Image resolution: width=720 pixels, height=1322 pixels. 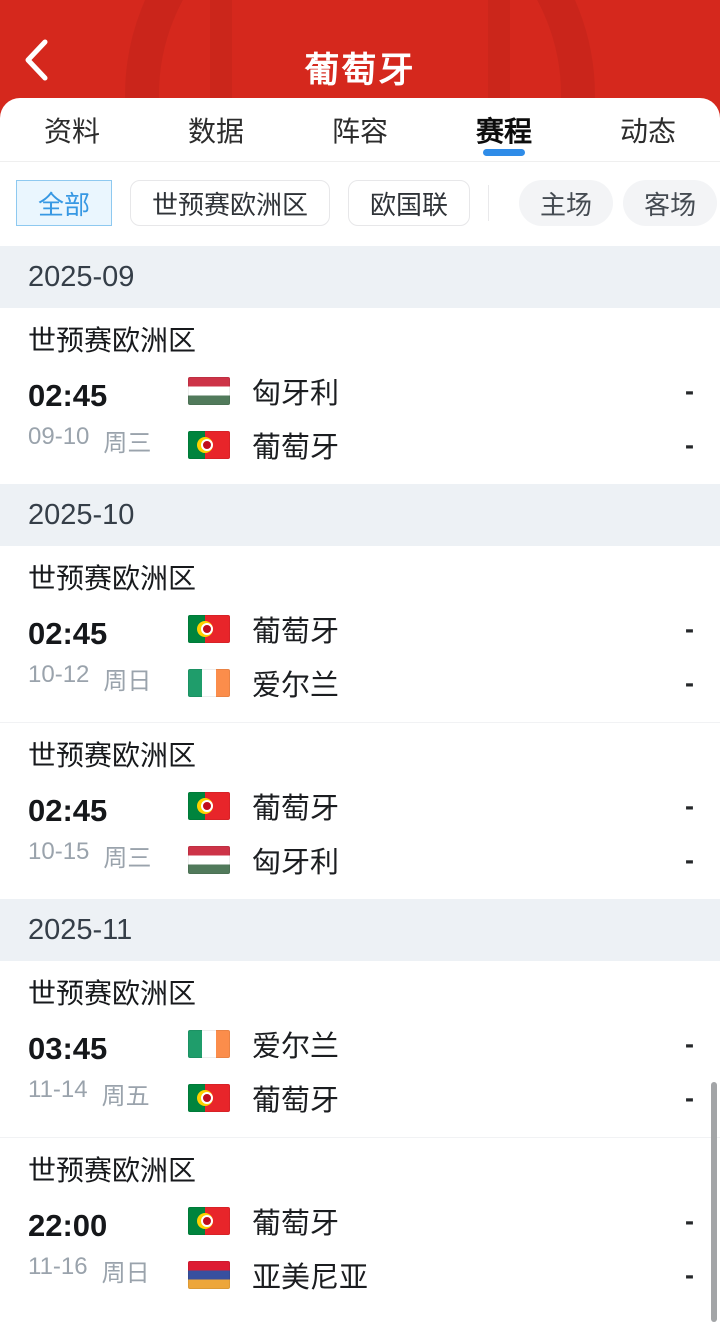 I want to click on match-when: 22:00 11-16 周日, so click(x=108, y=1248).